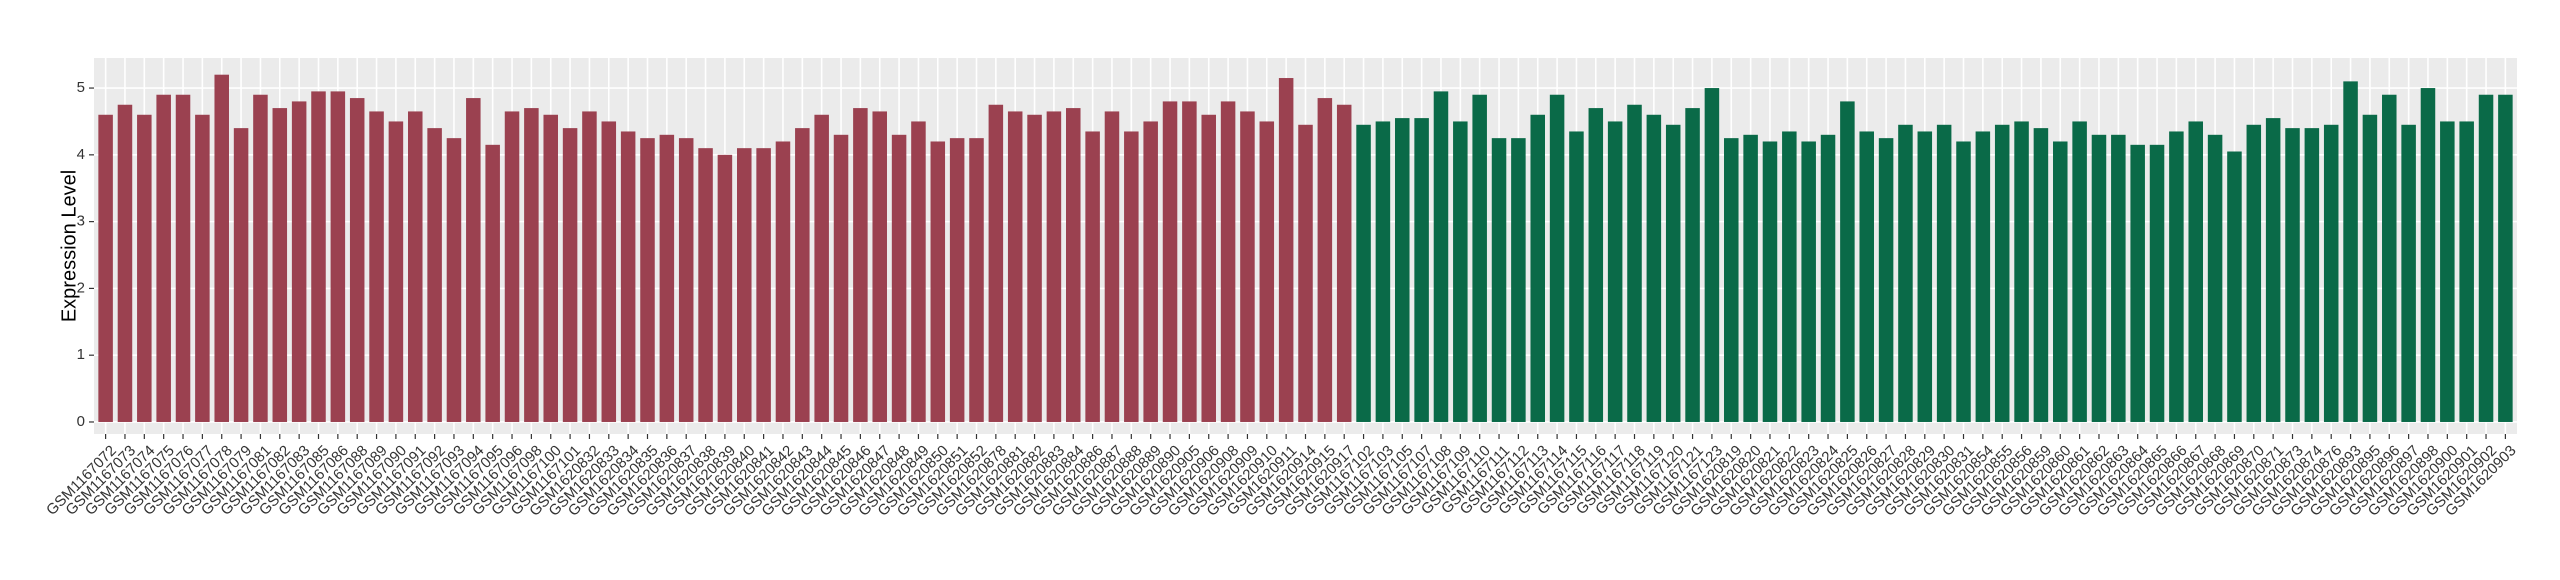 The height and width of the screenshot is (580, 2560). I want to click on y-tick-label: 3, so click(81, 221).